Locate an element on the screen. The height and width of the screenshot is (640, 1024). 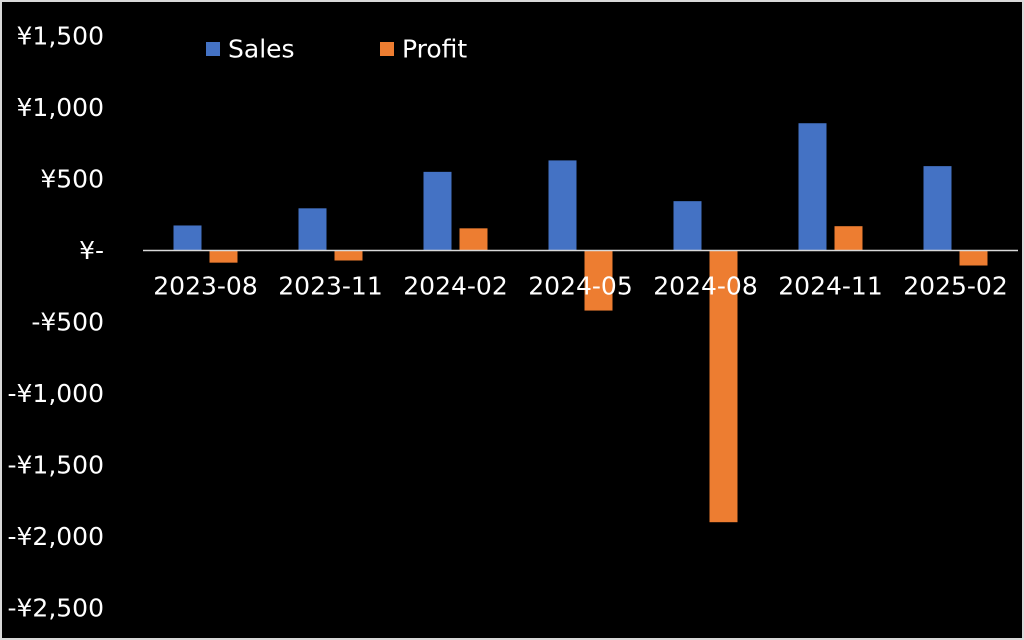
x-tick-label: 2024-05 is located at coordinates (580, 286).